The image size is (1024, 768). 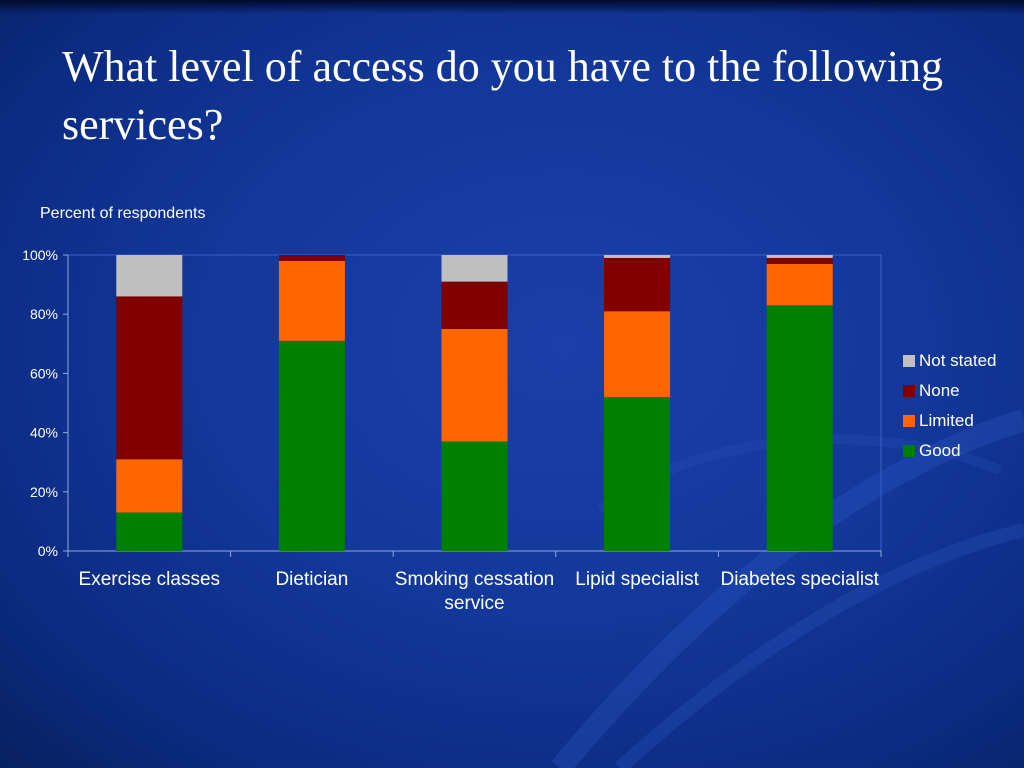 I want to click on legend-label: Not stated, so click(x=958, y=360).